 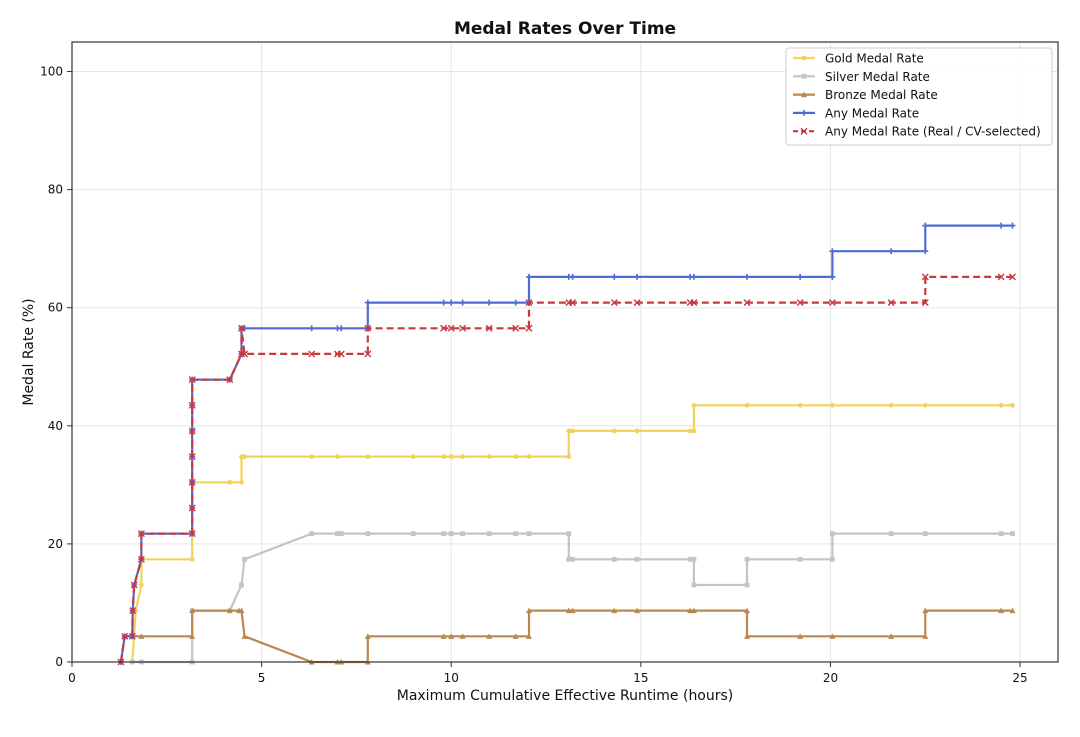 I want to click on y-tick-label: 100, so click(x=51, y=72).